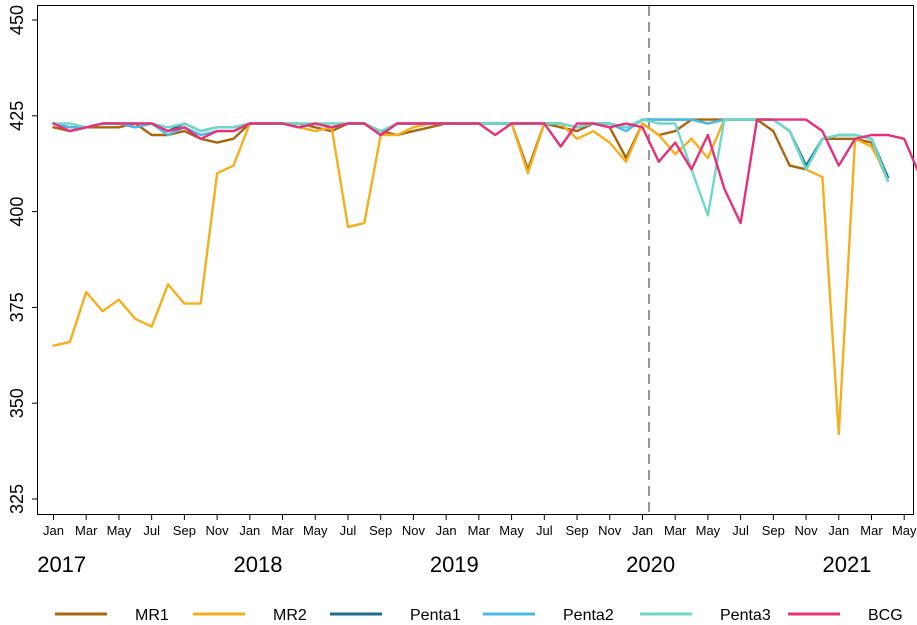  Describe the element at coordinates (290, 615) in the screenshot. I see `legend-label-mr2: MR2` at that location.